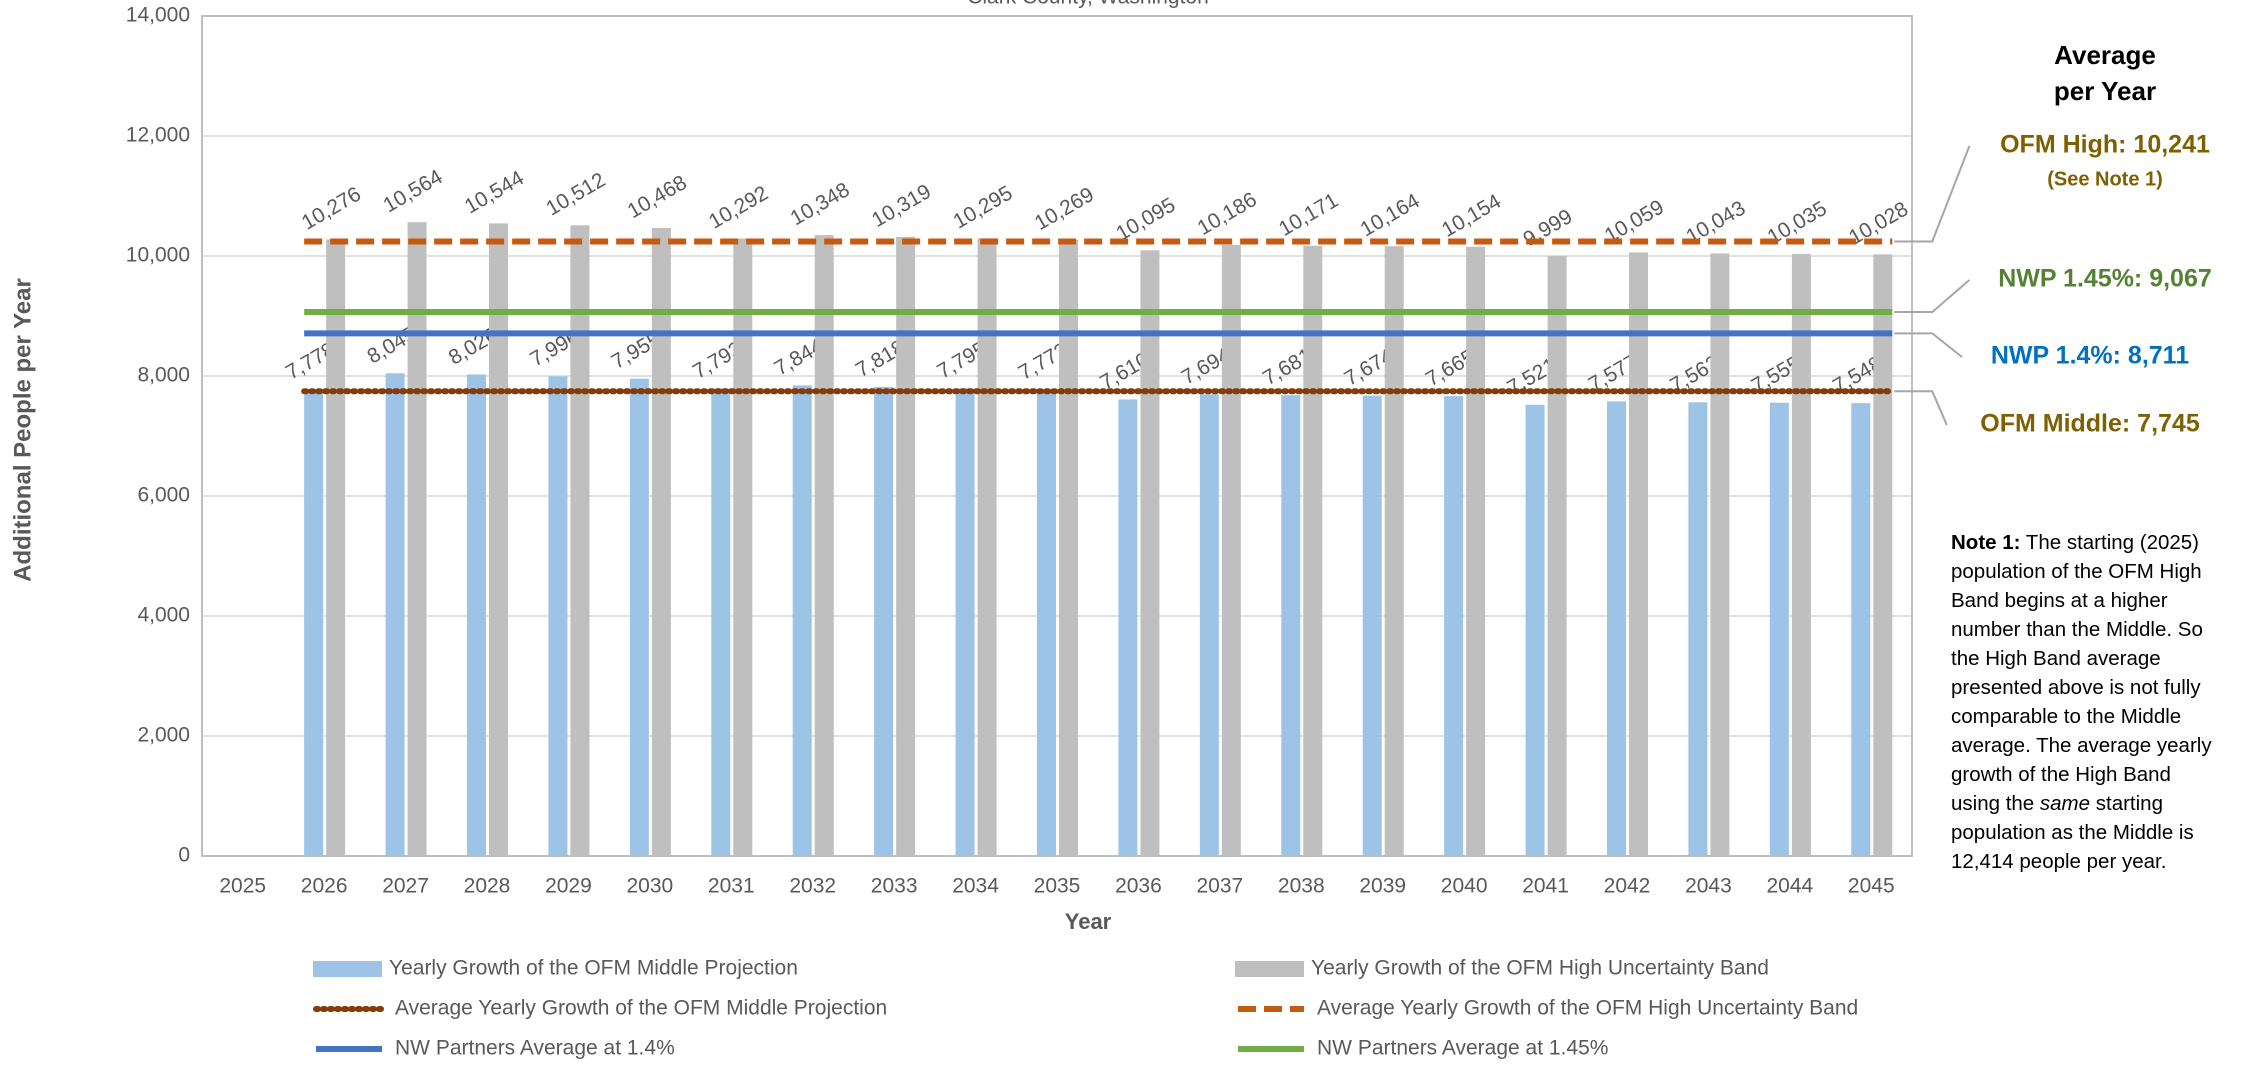 This screenshot has height=1066, width=2251. I want to click on side-title: per Year, so click(2105, 91).